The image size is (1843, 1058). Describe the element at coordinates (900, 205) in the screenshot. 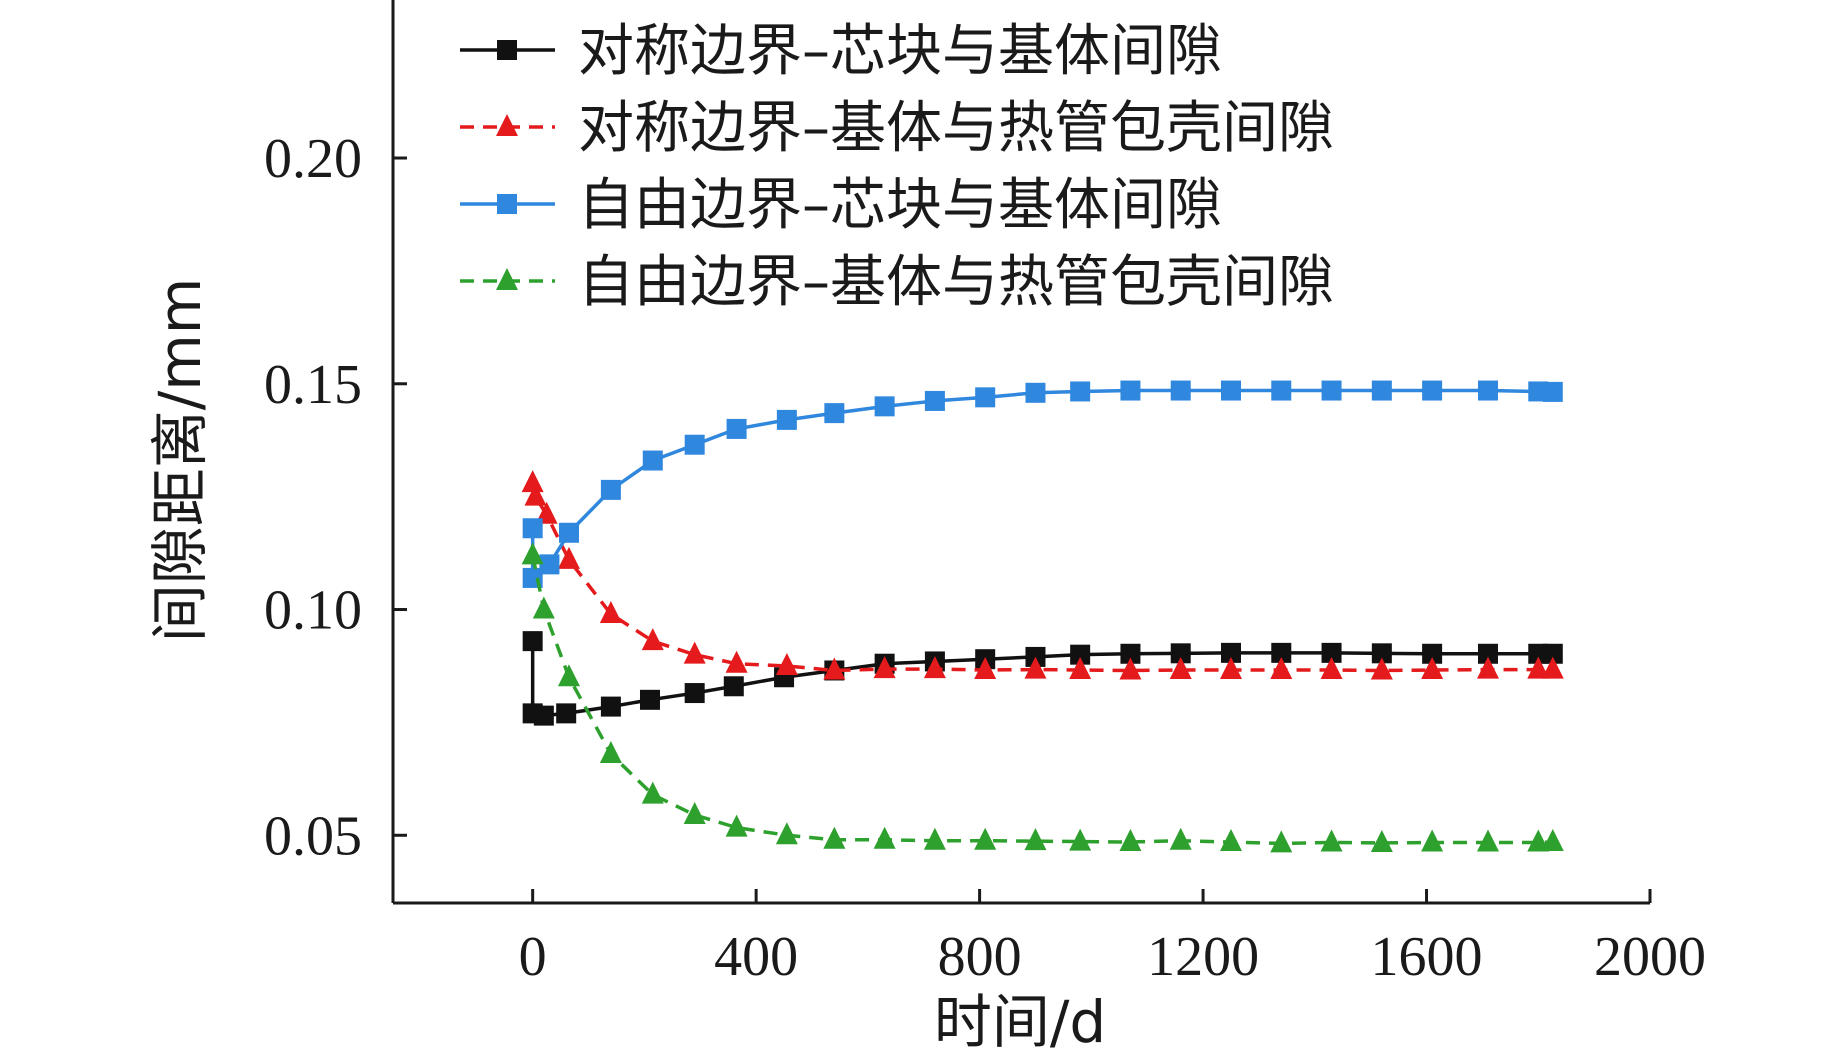

I see `legend-label: 自由边界–芯块与基体间隙` at that location.